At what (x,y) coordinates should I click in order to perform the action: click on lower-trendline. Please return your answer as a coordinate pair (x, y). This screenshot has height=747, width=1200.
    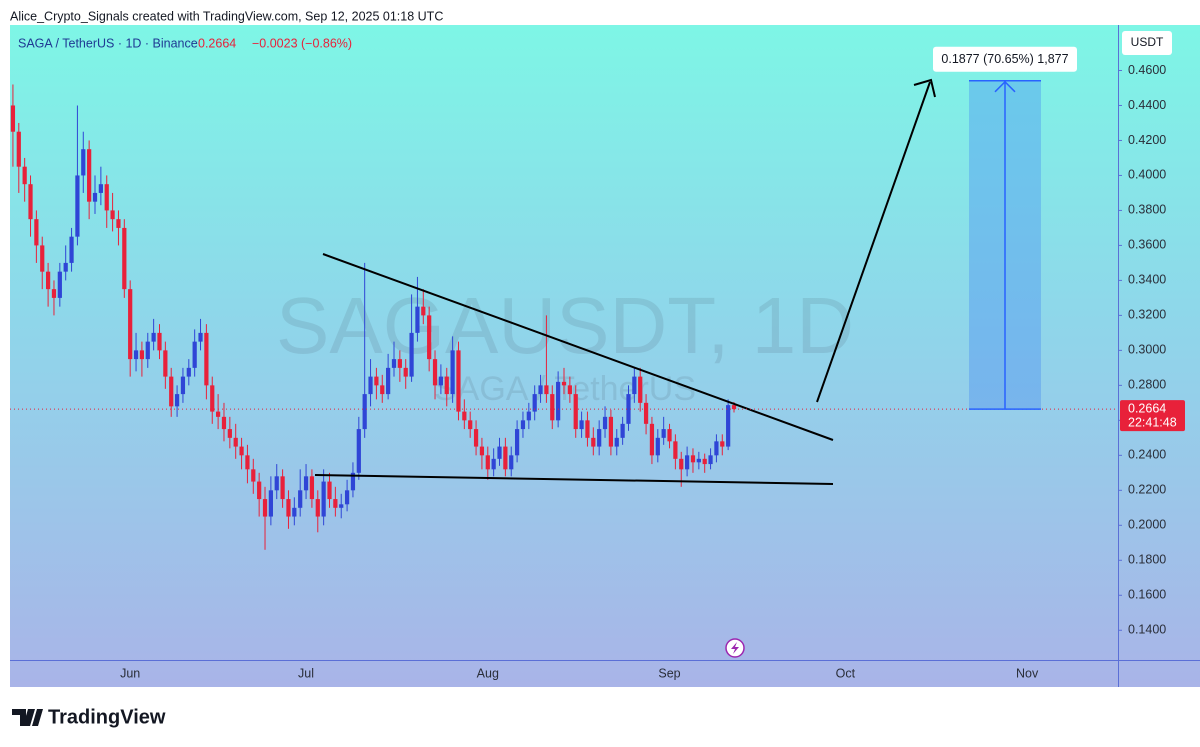
    Looking at the image, I should click on (574, 479).